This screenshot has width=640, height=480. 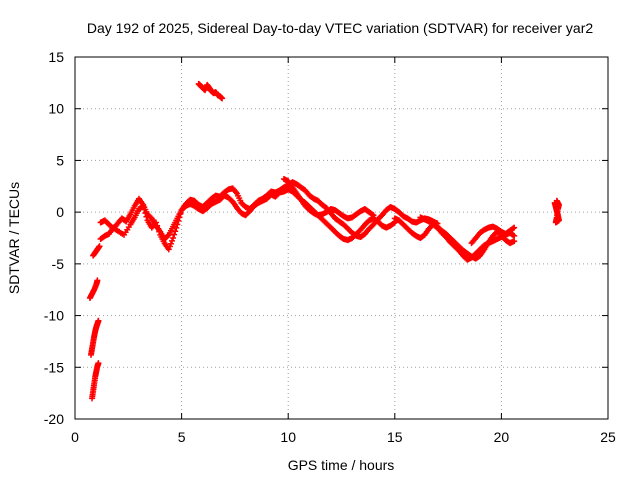 What do you see at coordinates (60, 212) in the screenshot?
I see `y-tick-label: 0` at bounding box center [60, 212].